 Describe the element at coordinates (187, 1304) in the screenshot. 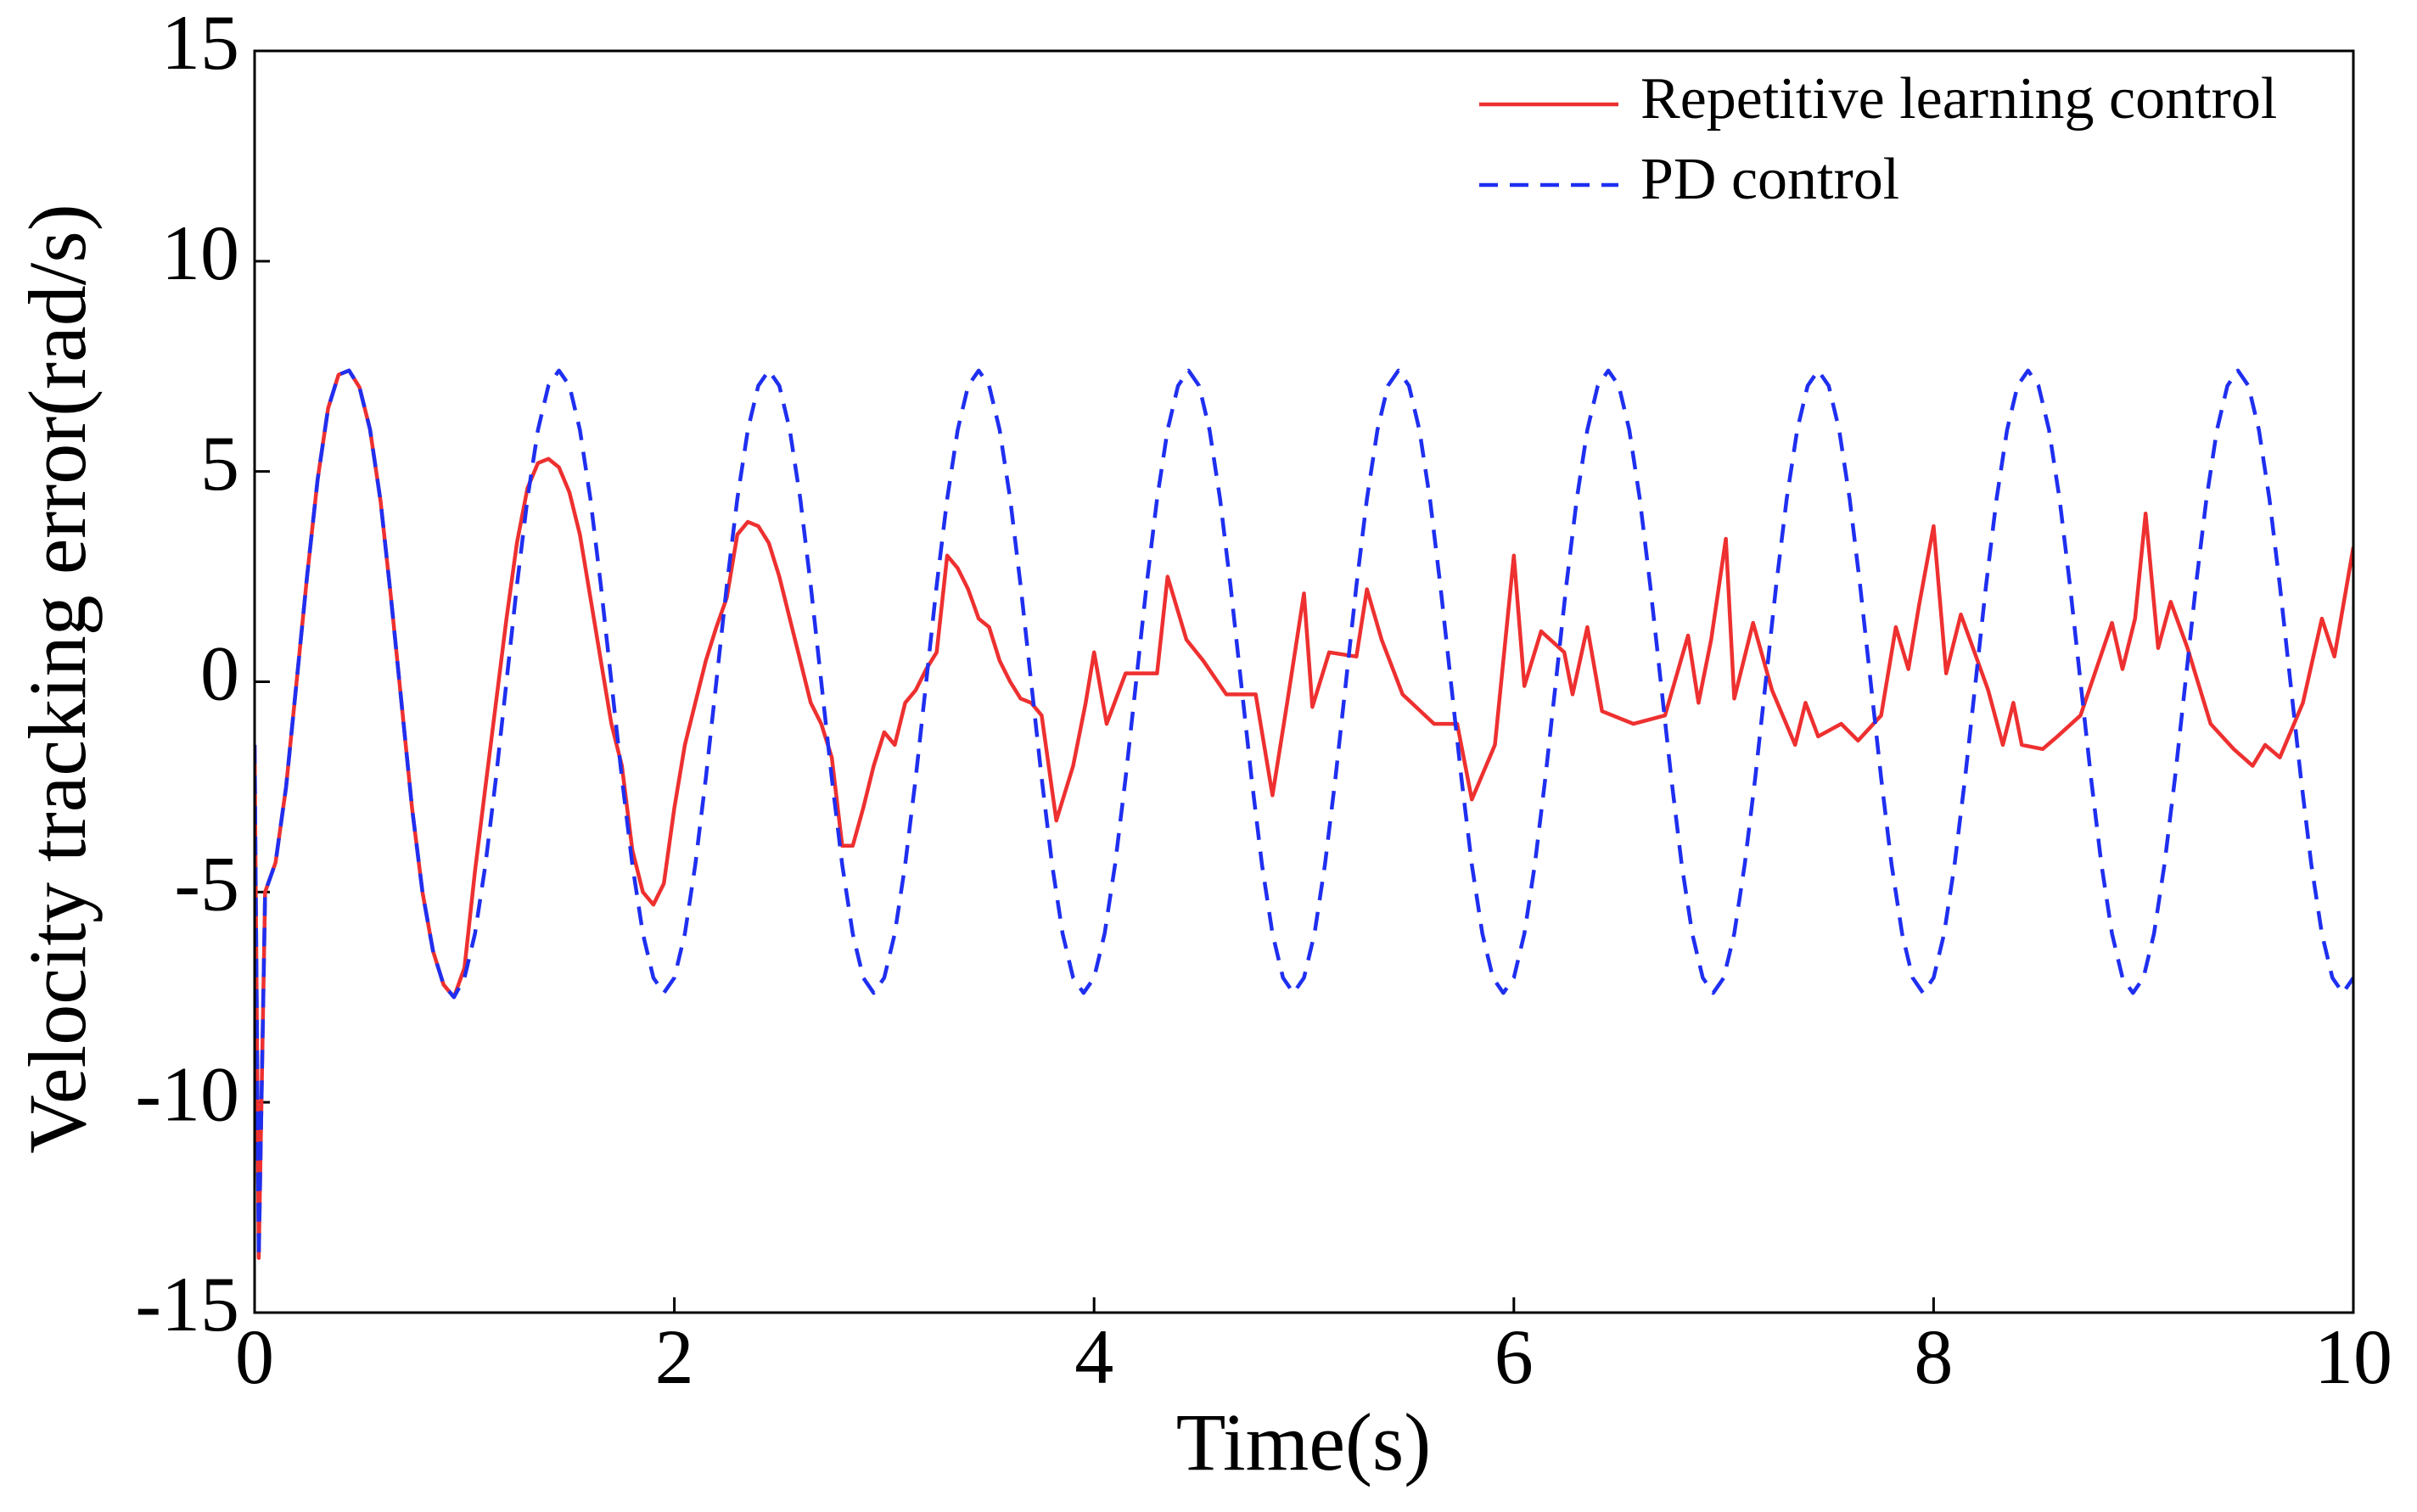

I see `y-tick-label: -15` at that location.